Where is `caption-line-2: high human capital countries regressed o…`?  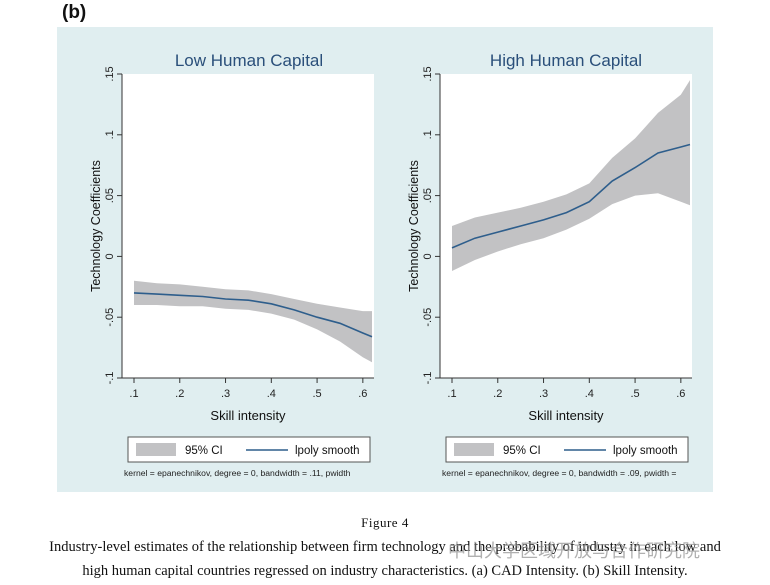
caption-line-2: high human capital countries regressed o… is located at coordinates (385, 571).